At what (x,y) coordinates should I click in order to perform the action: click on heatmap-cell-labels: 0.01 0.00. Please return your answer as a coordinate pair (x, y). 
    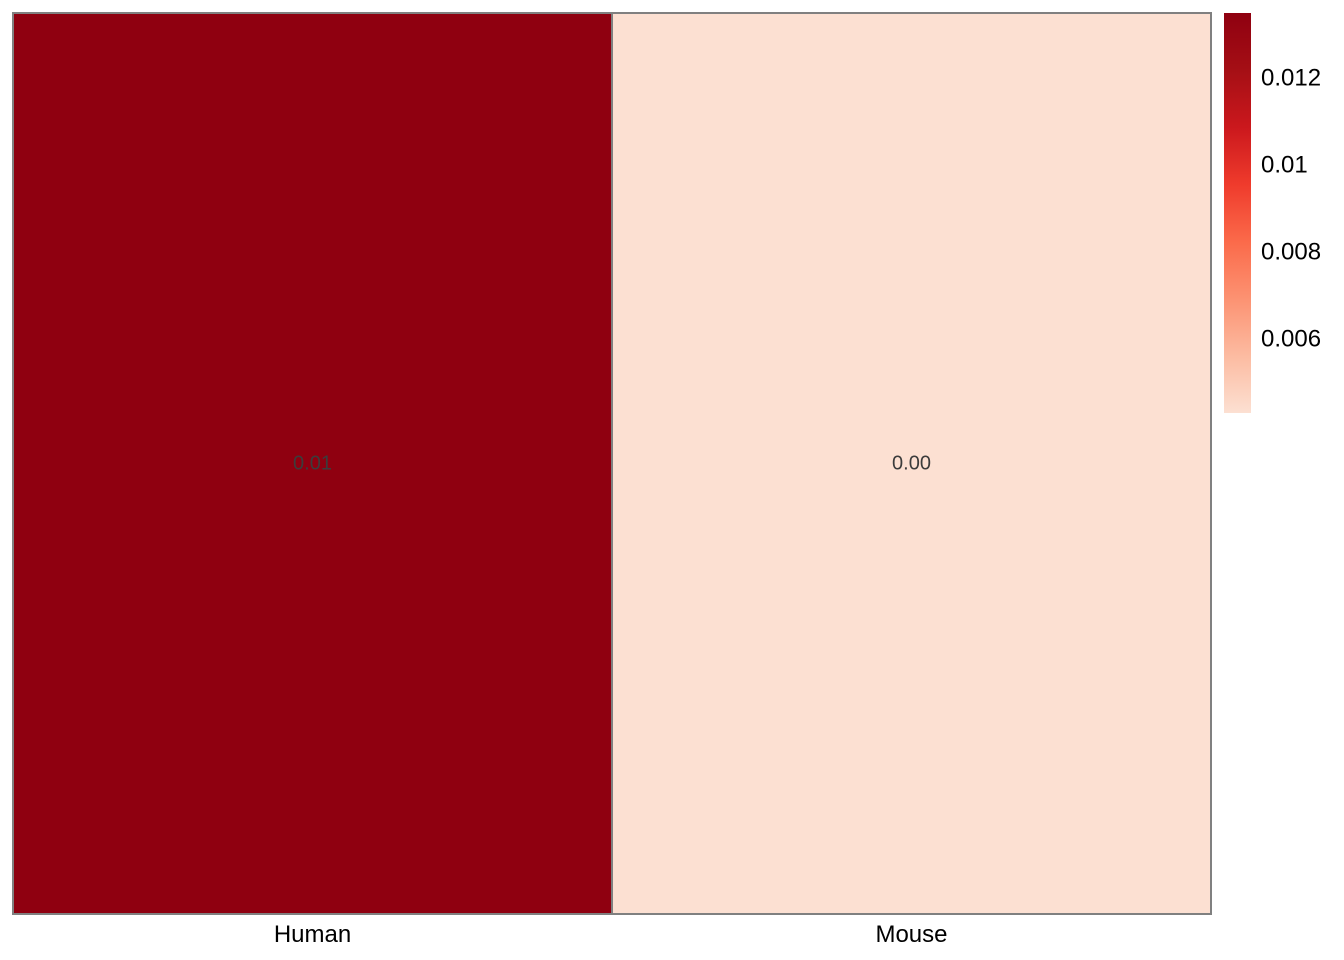
    Looking at the image, I should click on (612, 464).